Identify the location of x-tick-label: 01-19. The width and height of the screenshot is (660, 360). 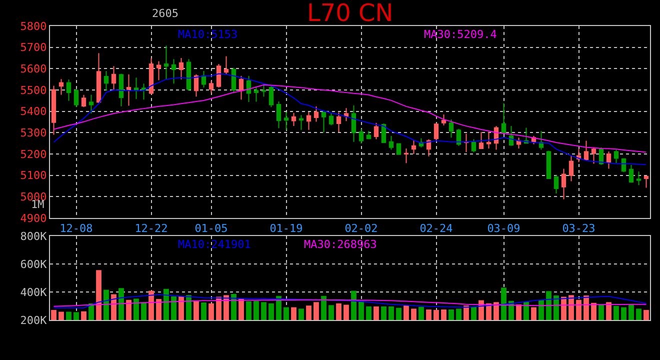
(286, 229).